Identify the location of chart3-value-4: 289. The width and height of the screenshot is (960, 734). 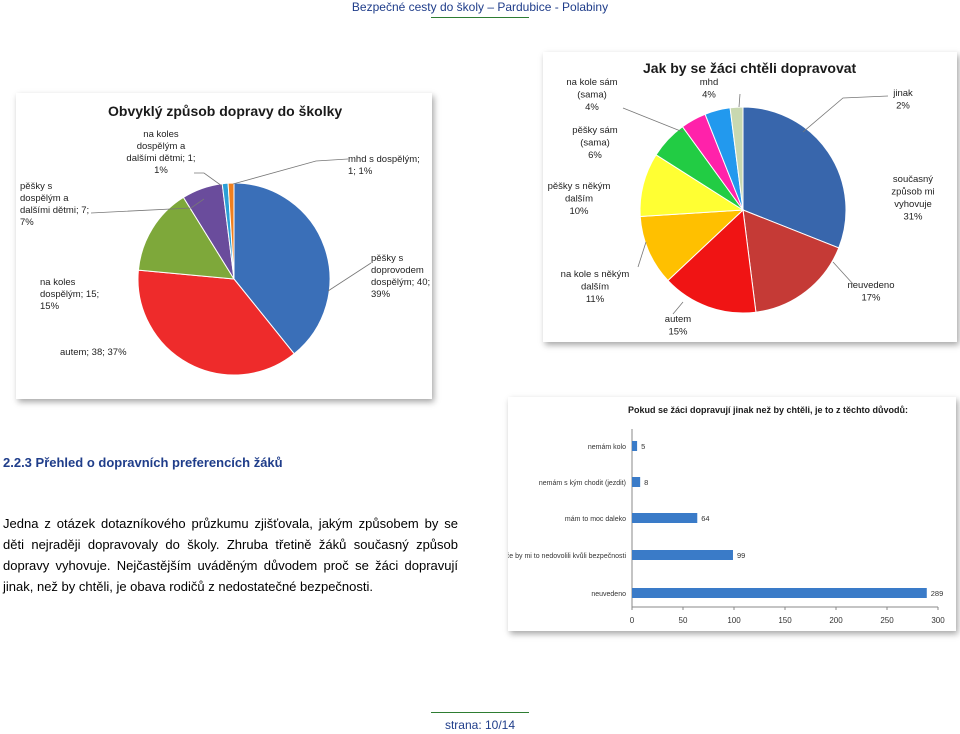
(937, 593).